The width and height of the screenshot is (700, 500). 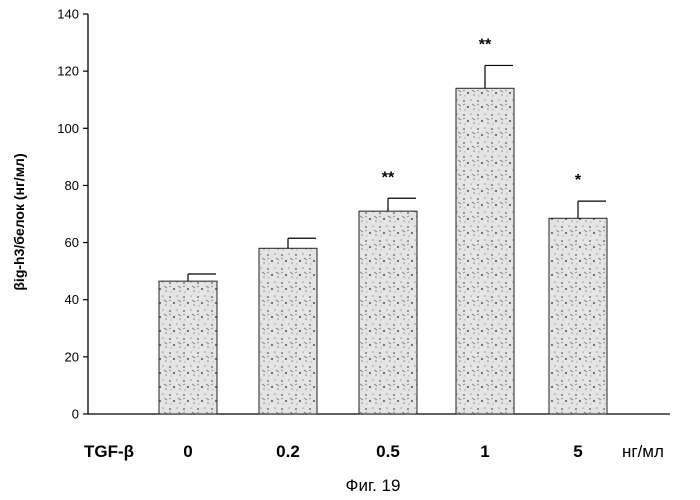 I want to click on bar-0.2, so click(x=288, y=331).